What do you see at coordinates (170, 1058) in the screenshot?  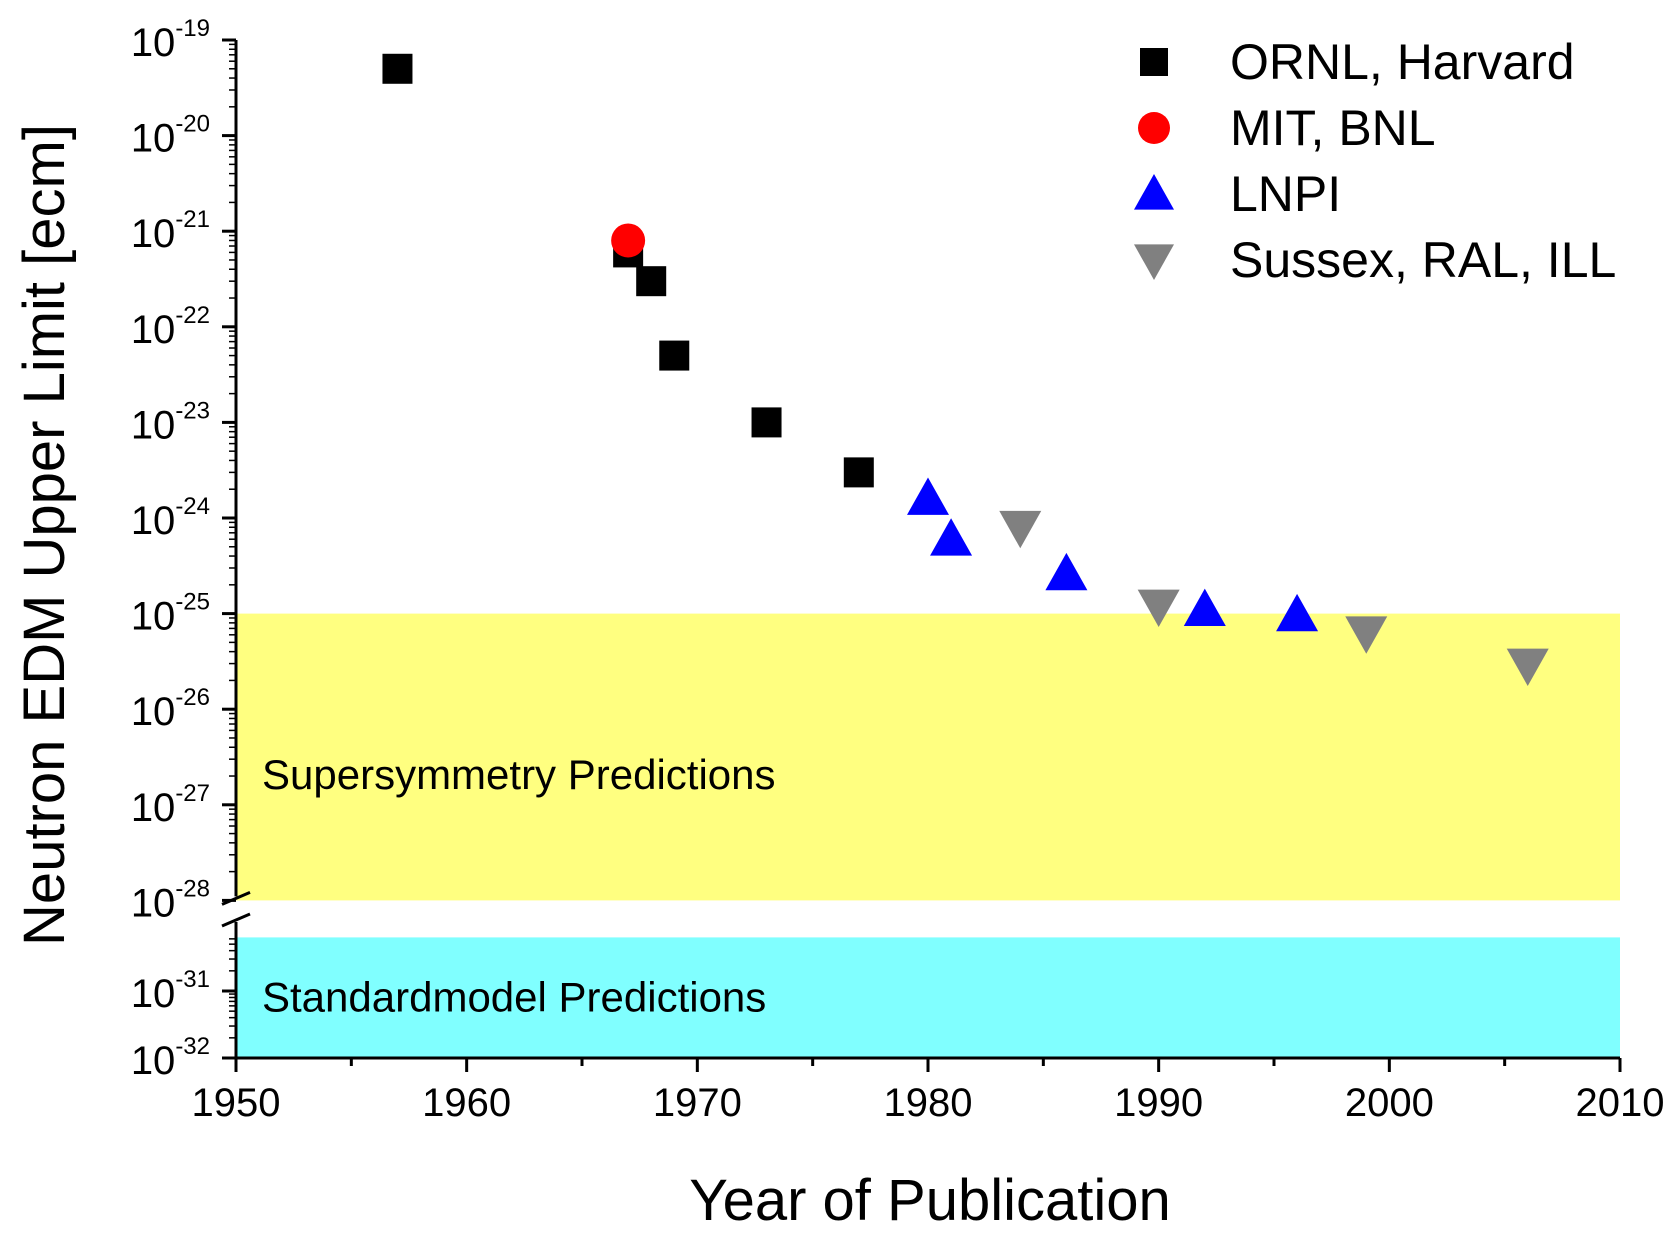 I see `y-tick-label: 10-32` at bounding box center [170, 1058].